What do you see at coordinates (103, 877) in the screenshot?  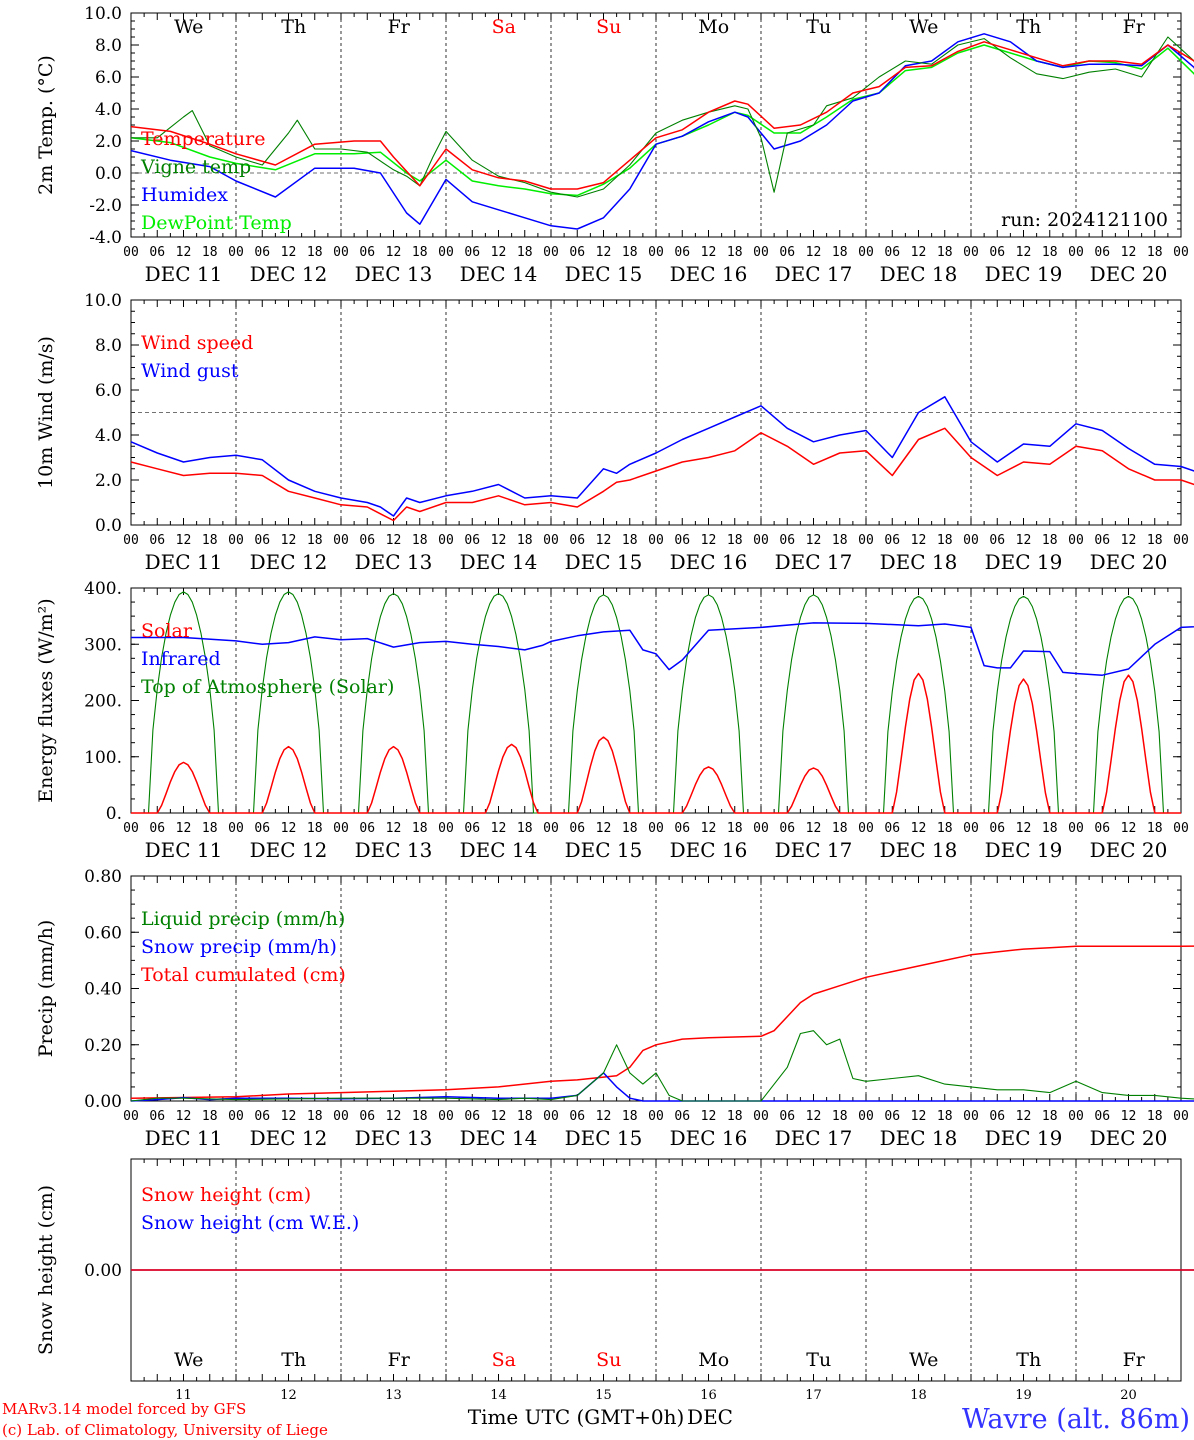 I see `y-tick-label: 0.80` at bounding box center [103, 877].